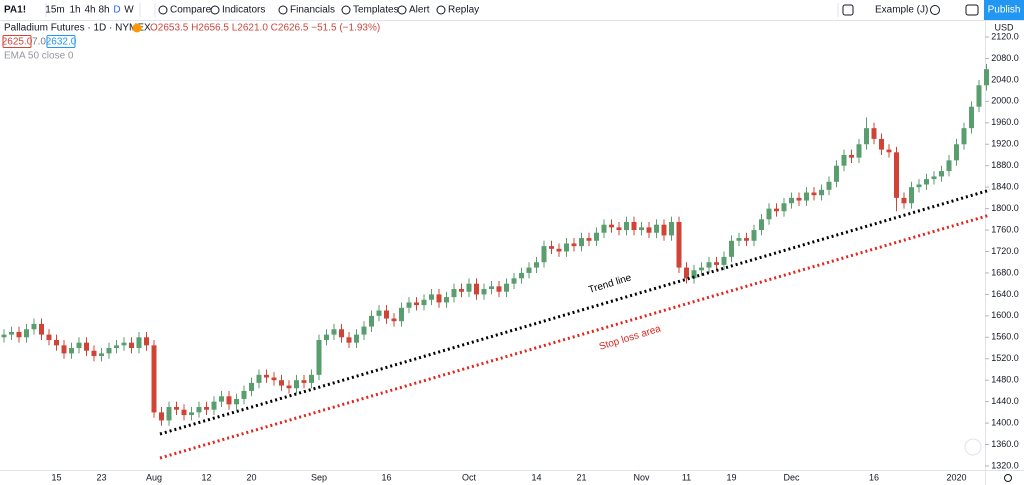 This screenshot has height=485, width=1024. I want to click on x-tick-label: 11, so click(686, 477).